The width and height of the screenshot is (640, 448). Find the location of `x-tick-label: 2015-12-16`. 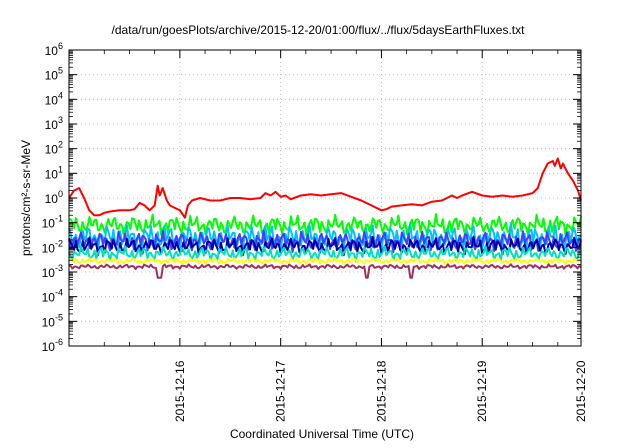

x-tick-label: 2015-12-16 is located at coordinates (180, 391).